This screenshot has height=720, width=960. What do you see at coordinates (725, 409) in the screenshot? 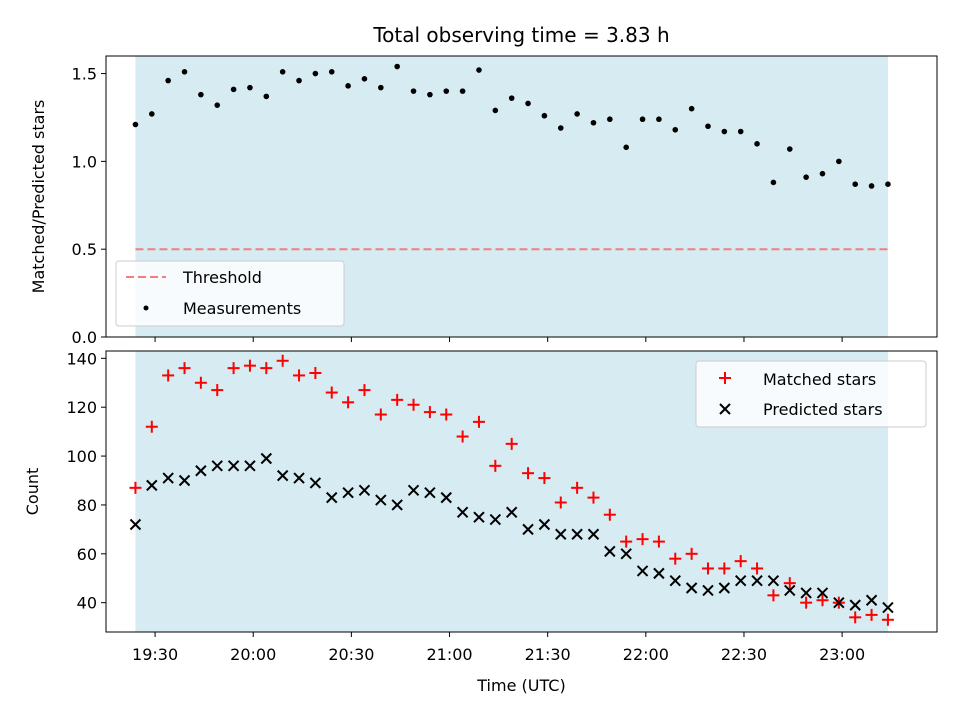
I see `legend-predicted-swatch` at bounding box center [725, 409].